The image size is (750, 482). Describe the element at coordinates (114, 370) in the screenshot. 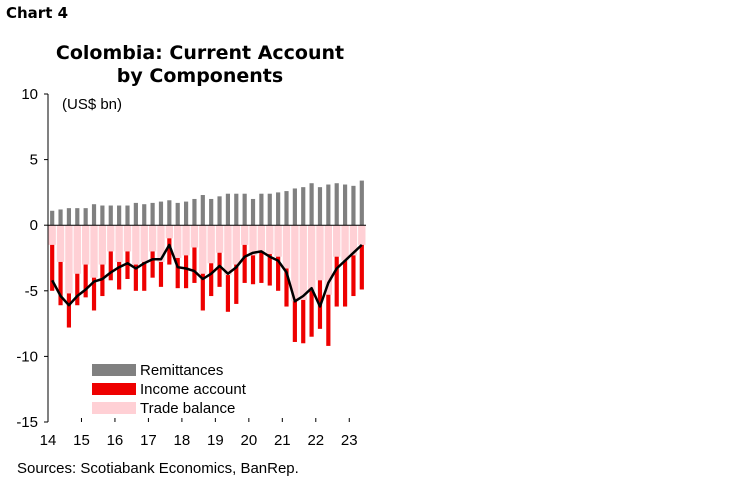

I see `legend-remittances-swatch` at that location.